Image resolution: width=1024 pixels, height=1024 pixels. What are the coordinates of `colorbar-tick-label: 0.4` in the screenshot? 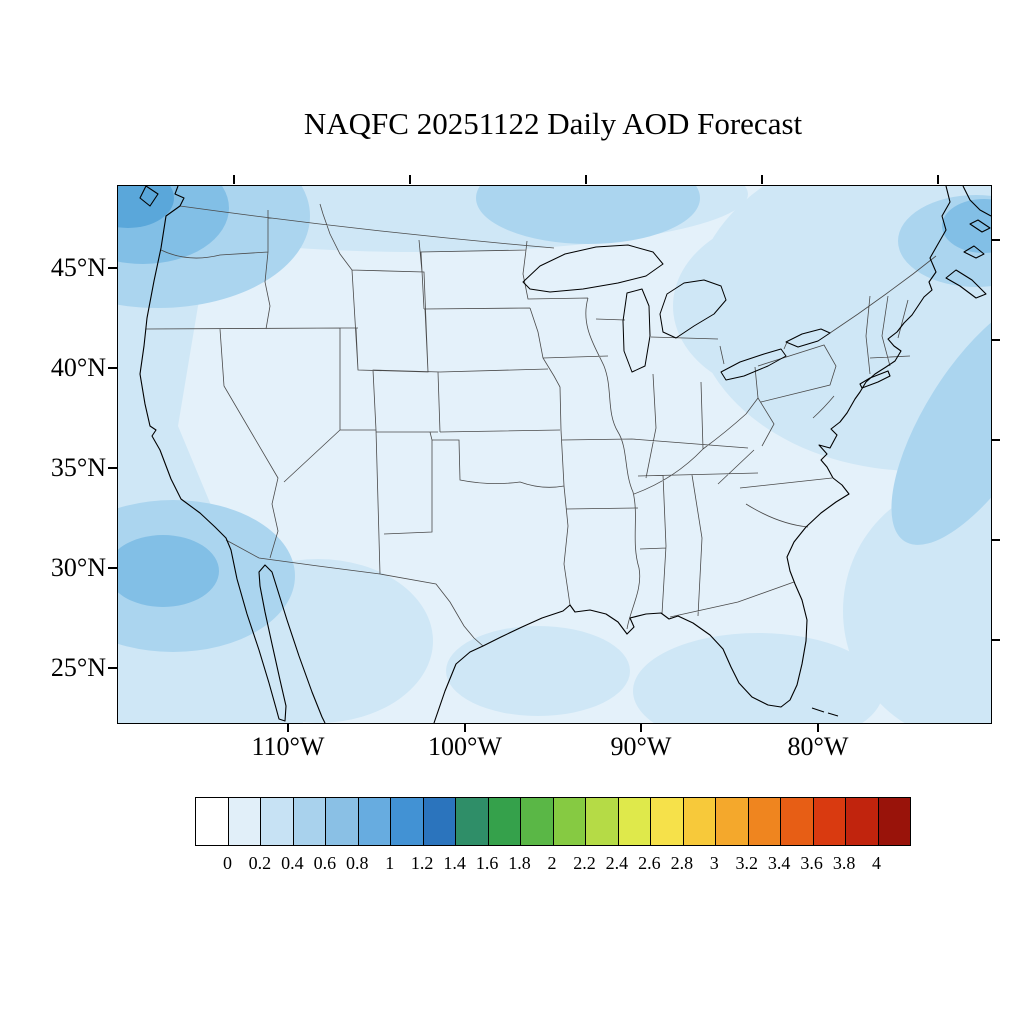 It's located at (292, 863).